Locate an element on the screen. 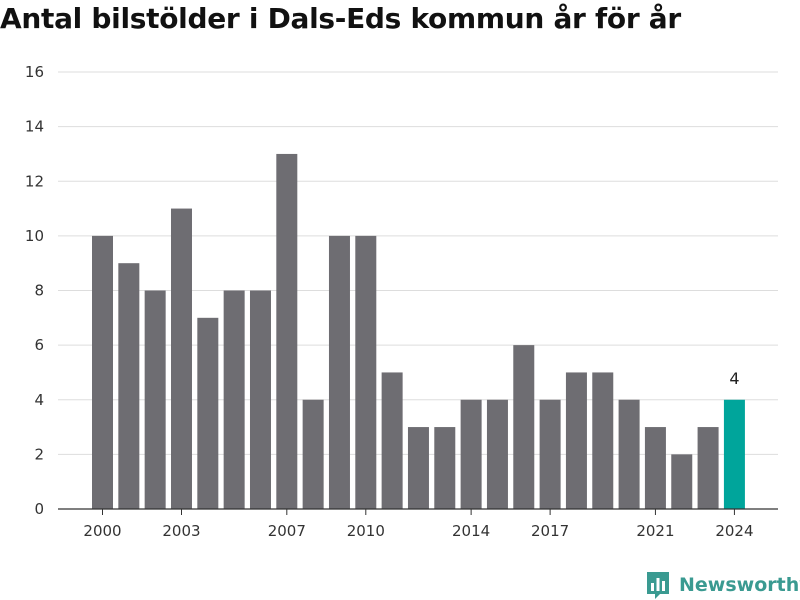  x-tick-label: 2003 is located at coordinates (181, 531).